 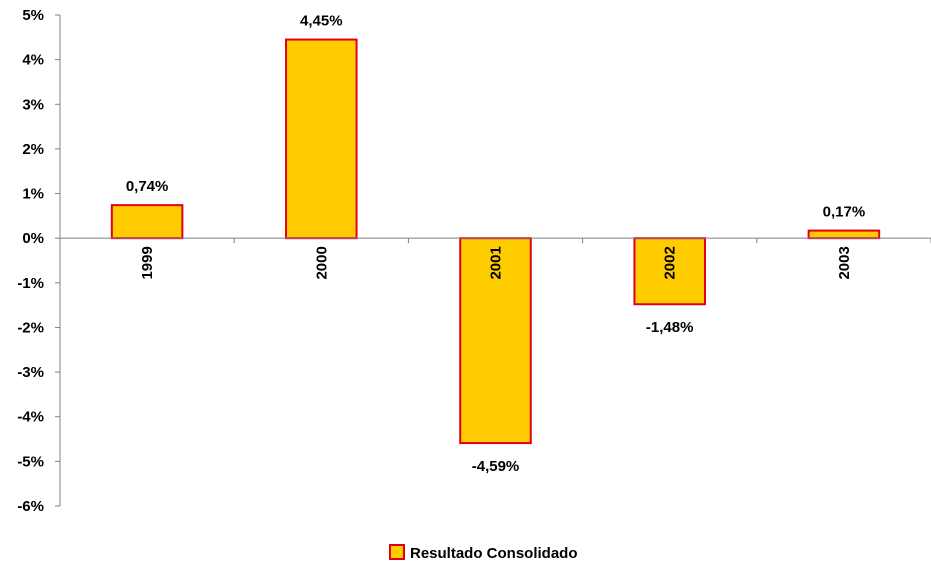 What do you see at coordinates (844, 212) in the screenshot?
I see `data-label-2003: 0,17%` at bounding box center [844, 212].